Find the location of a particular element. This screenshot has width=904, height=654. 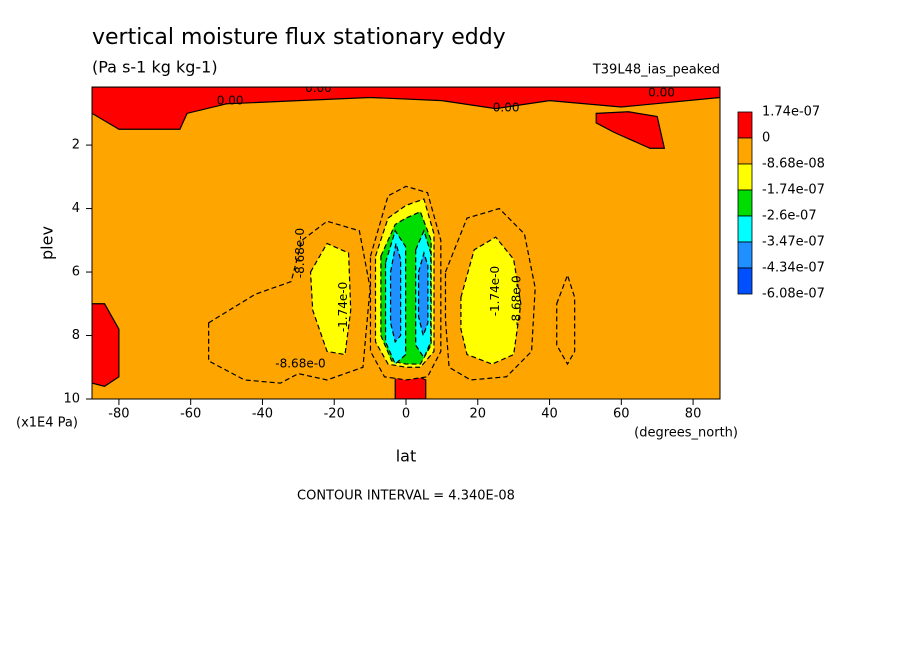

x-tick-label: -40 is located at coordinates (262, 414).